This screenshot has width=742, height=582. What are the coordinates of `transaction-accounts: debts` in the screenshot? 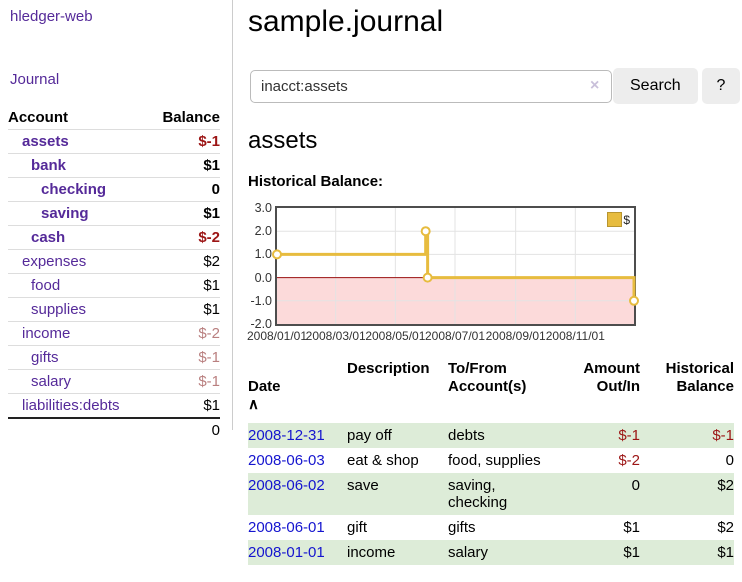 It's located at (466, 435).